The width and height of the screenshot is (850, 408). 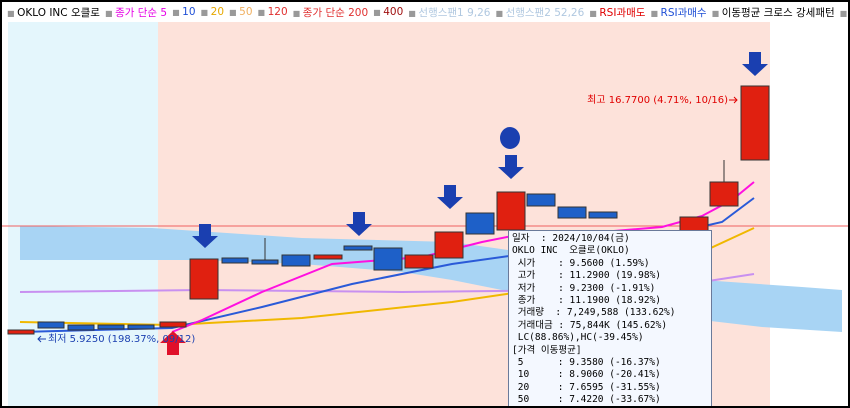 What do you see at coordinates (617, 12) in the screenshot?
I see `legend-item: RSI과매도` at bounding box center [617, 12].